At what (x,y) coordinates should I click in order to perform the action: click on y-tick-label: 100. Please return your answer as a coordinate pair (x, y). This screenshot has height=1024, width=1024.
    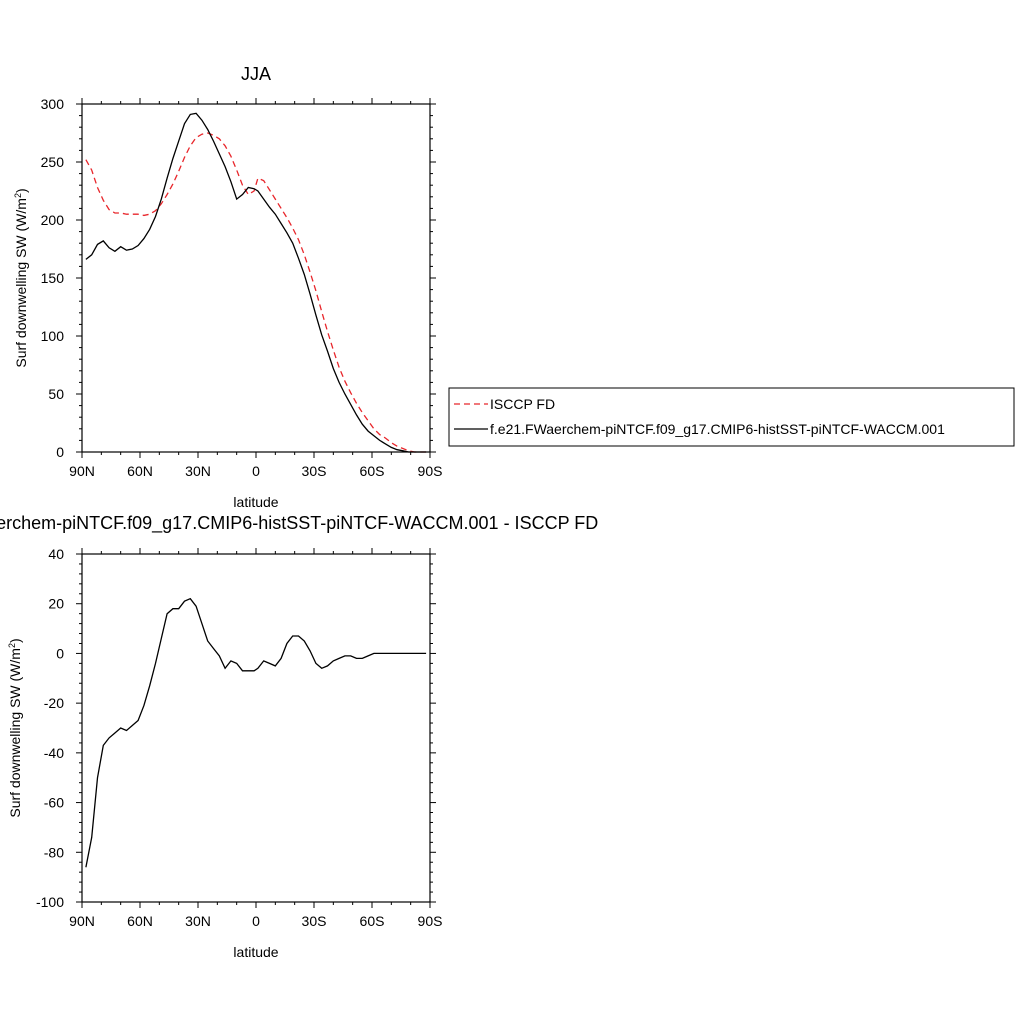
    Looking at the image, I should click on (53, 336).